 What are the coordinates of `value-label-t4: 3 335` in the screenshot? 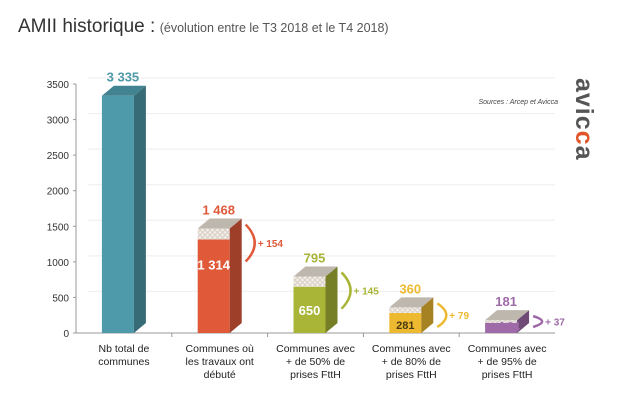 It's located at (123, 77).